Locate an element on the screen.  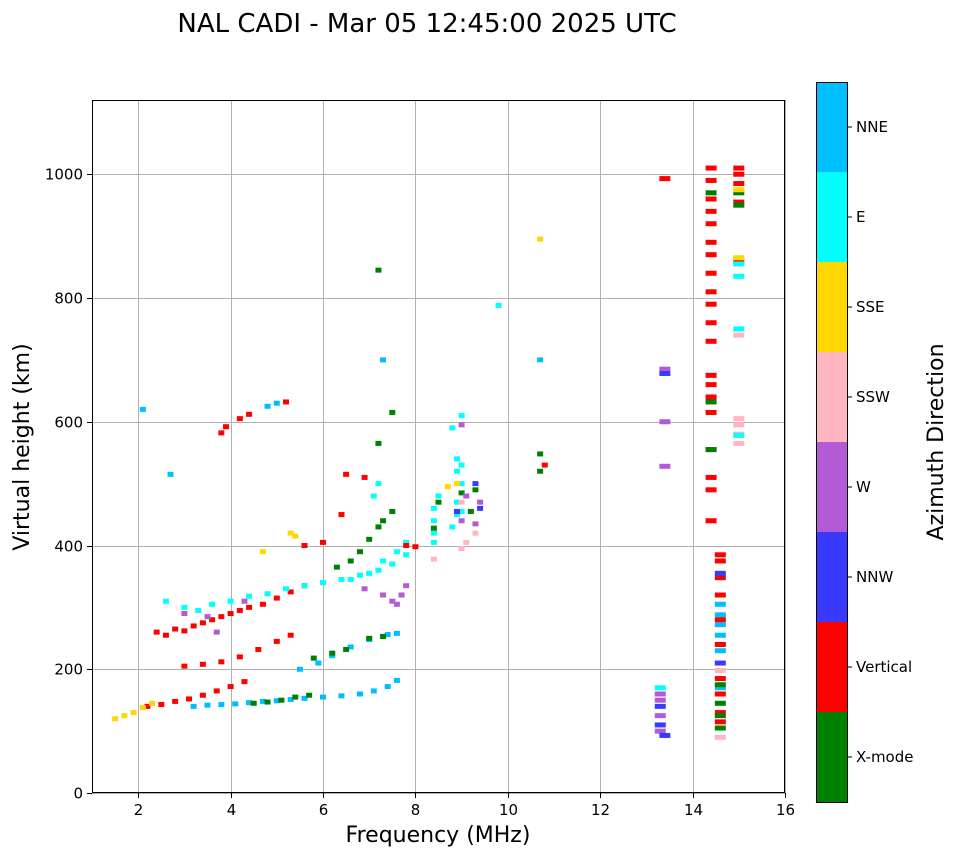
y-tick-label: 200 is located at coordinates (68, 670).